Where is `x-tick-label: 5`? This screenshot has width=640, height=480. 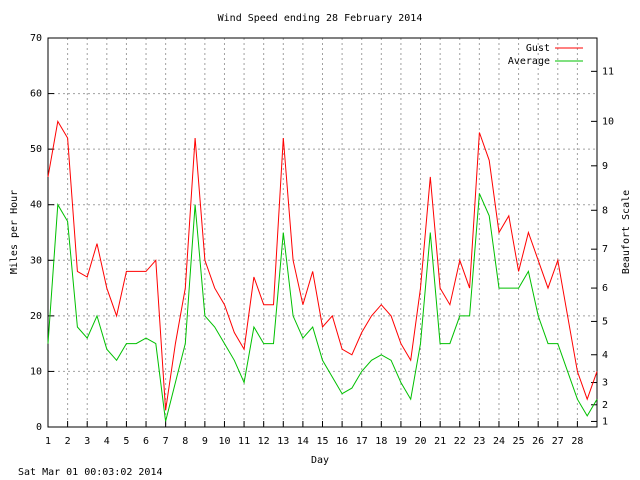 x-tick-label: 5 is located at coordinates (126, 441).